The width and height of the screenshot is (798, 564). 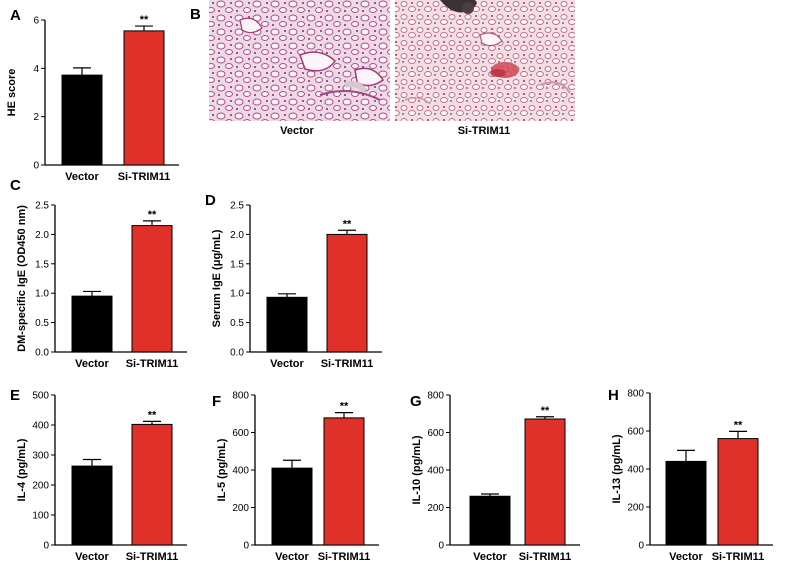 I want to click on y-axis-label: IL-5 (pg/mL), so click(x=222, y=469).